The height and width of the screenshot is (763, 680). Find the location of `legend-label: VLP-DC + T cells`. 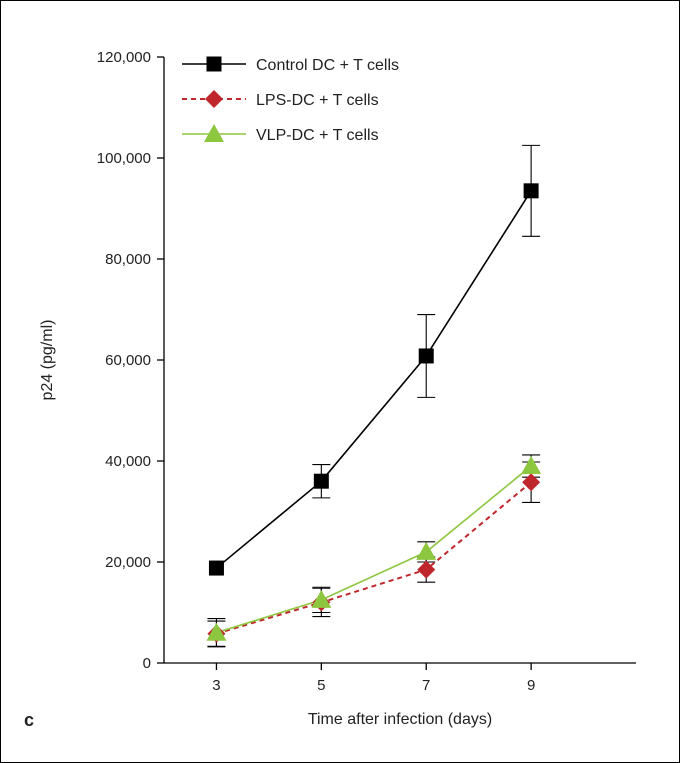

legend-label: VLP-DC + T cells is located at coordinates (317, 135).